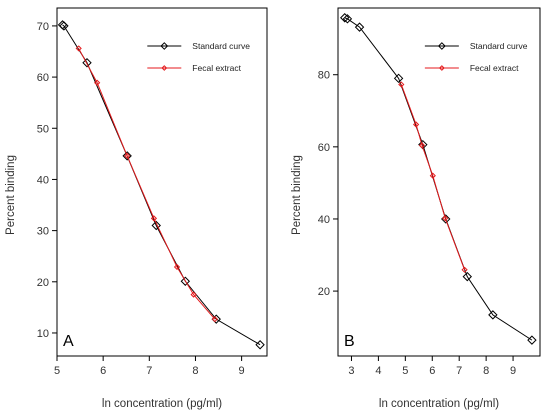  What do you see at coordinates (378, 371) in the screenshot?
I see `x-tick-label: 4` at bounding box center [378, 371].